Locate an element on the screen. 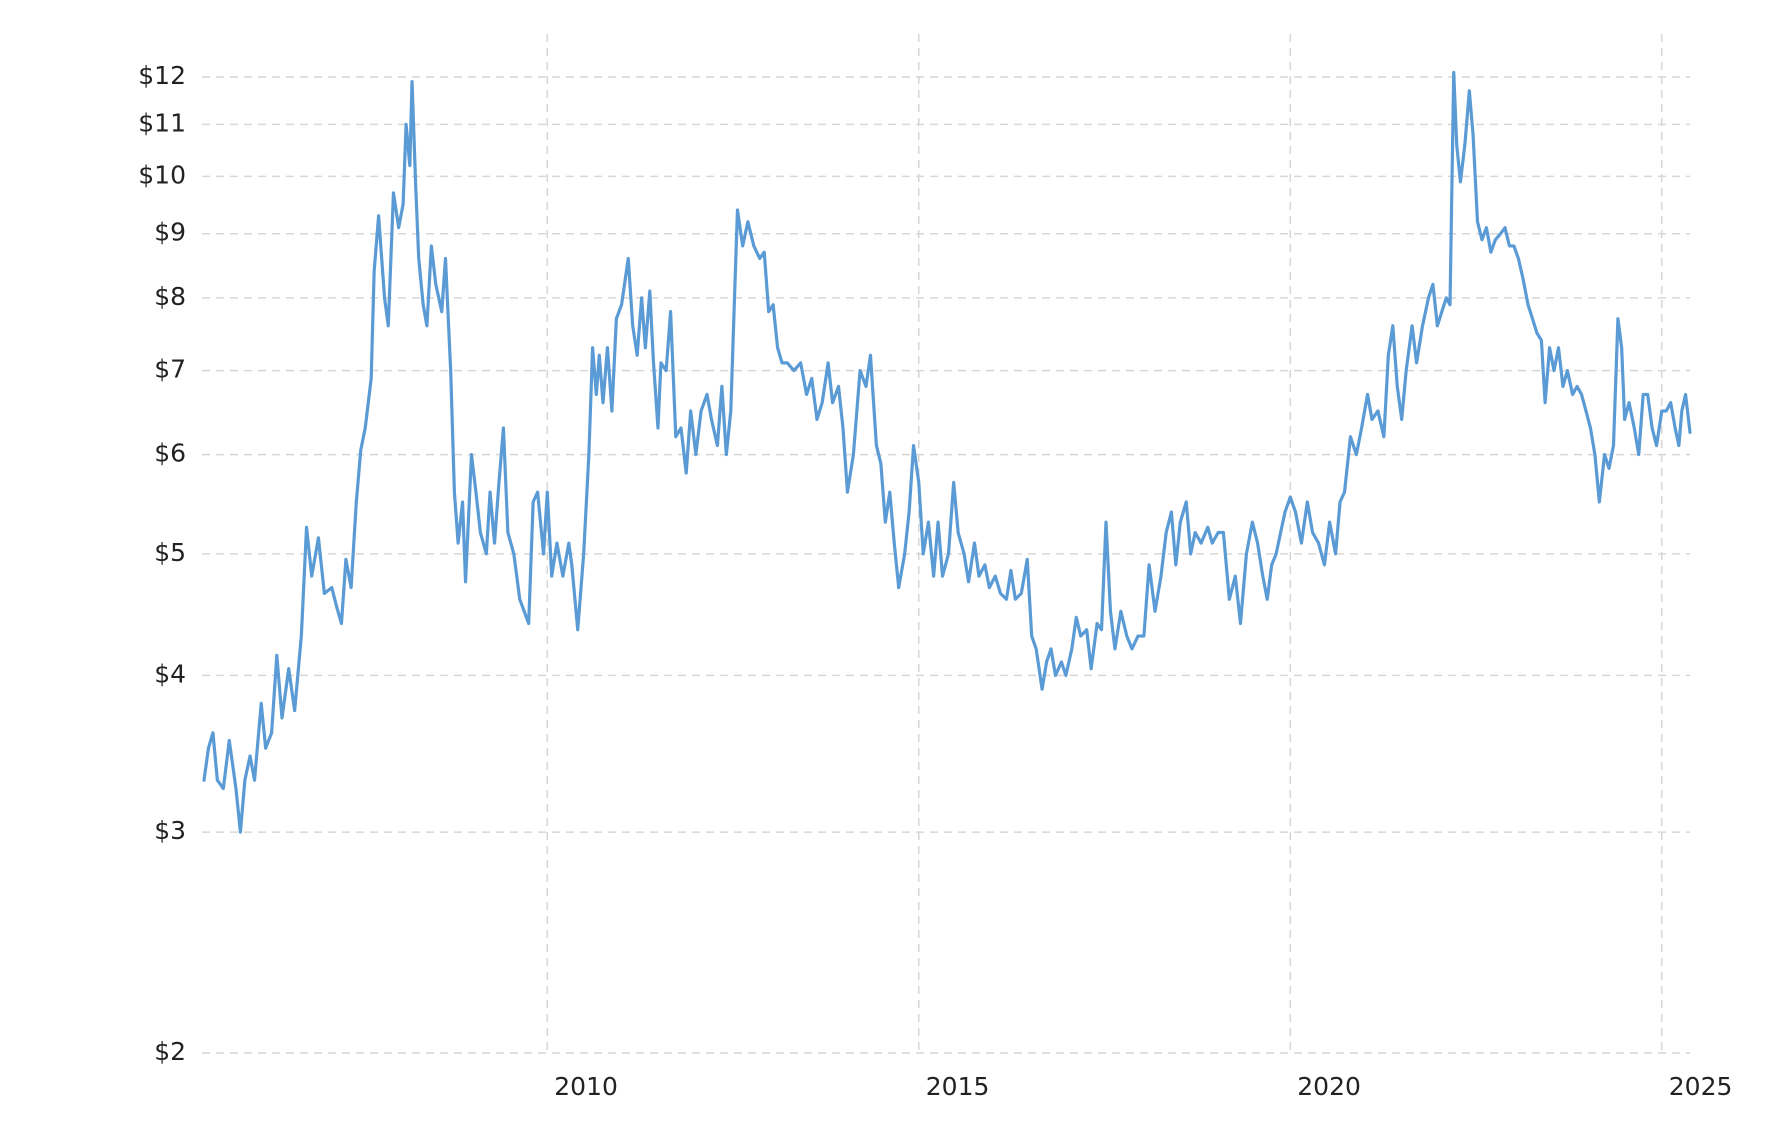 This screenshot has height=1124, width=1776. y-tick-label: $12 is located at coordinates (162, 75).